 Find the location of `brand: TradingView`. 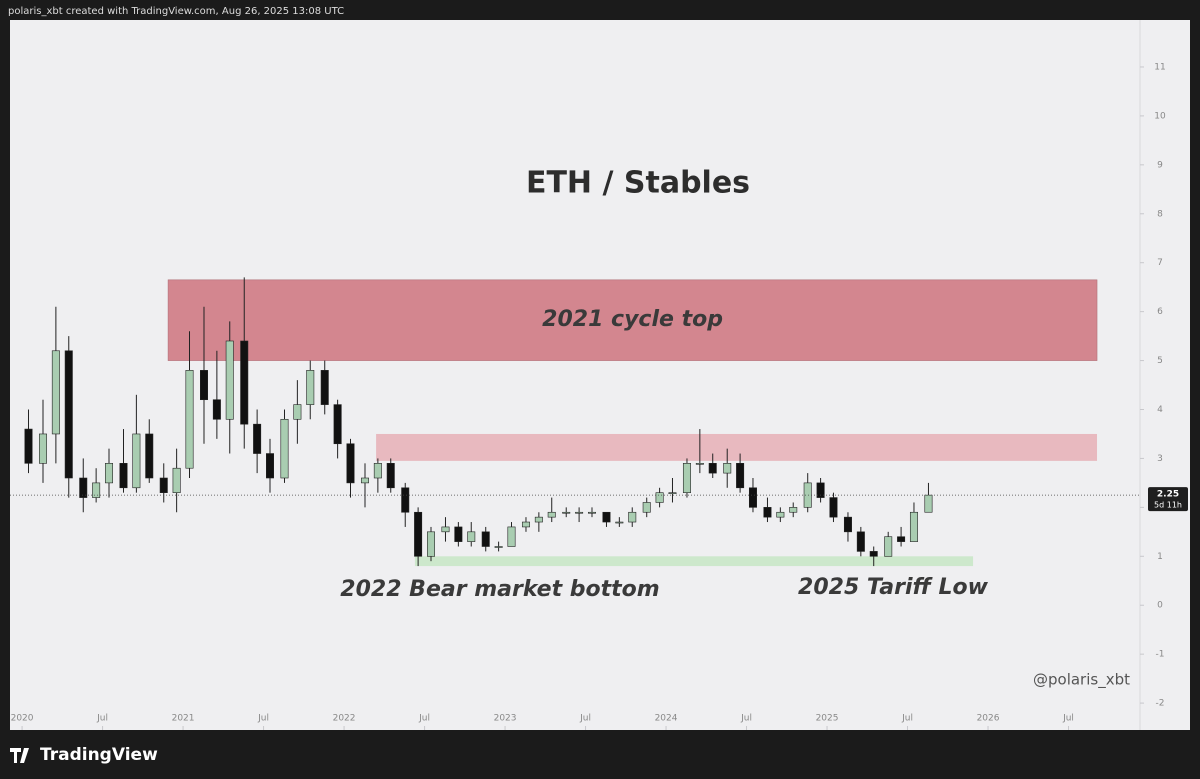

brand: TradingView is located at coordinates (99, 755).